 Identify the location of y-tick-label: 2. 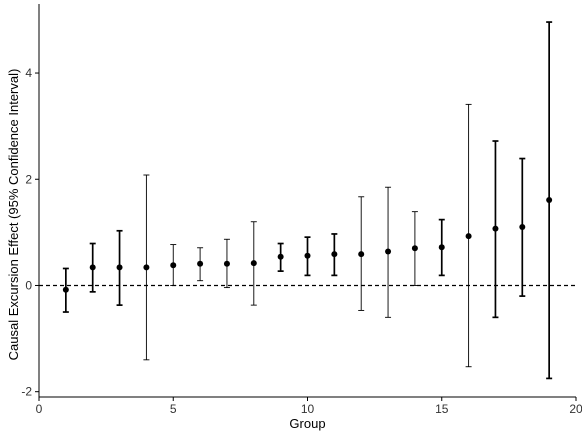
(28, 179).